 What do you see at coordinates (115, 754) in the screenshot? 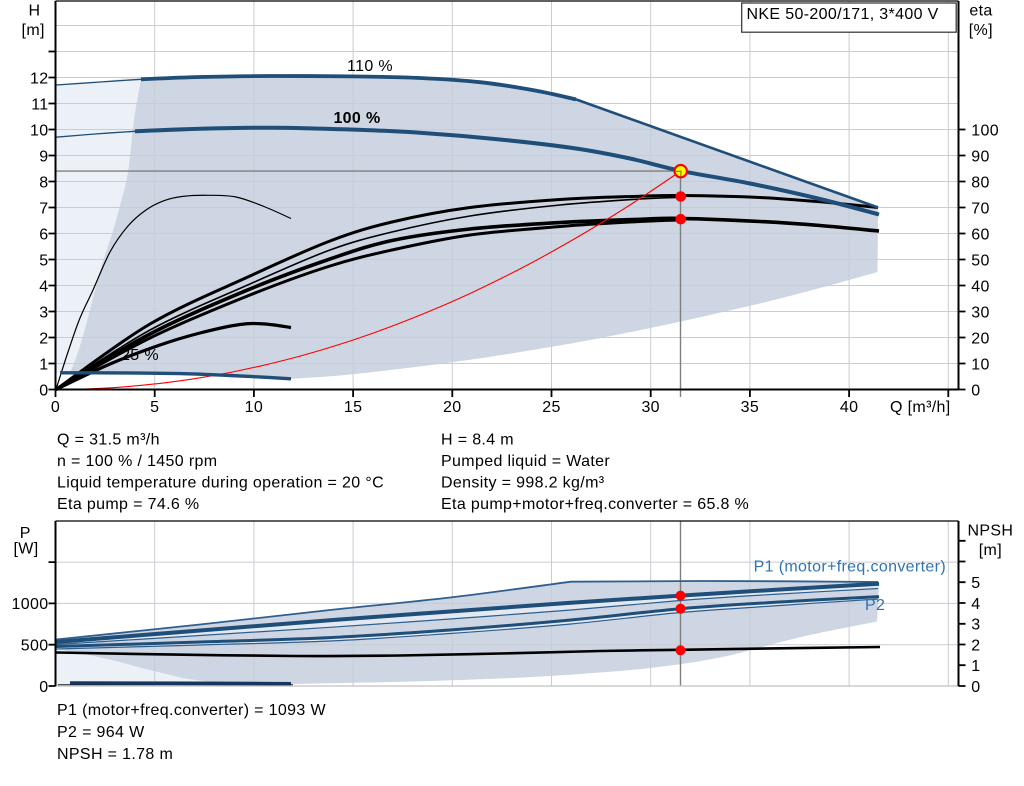
I see `svg-text: NPSH = 1.78 m` at bounding box center [115, 754].